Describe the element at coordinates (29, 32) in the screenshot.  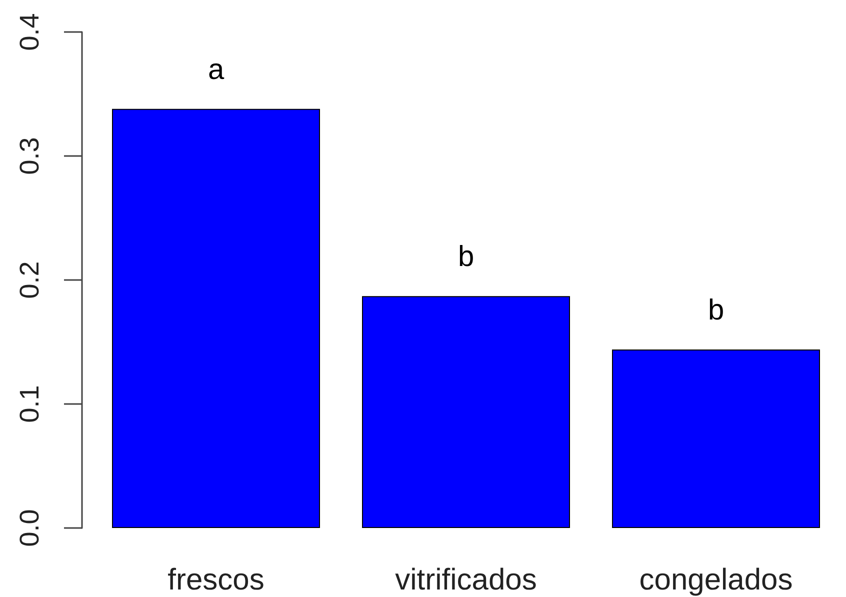
I see `y-tick-label: 0.4` at that location.